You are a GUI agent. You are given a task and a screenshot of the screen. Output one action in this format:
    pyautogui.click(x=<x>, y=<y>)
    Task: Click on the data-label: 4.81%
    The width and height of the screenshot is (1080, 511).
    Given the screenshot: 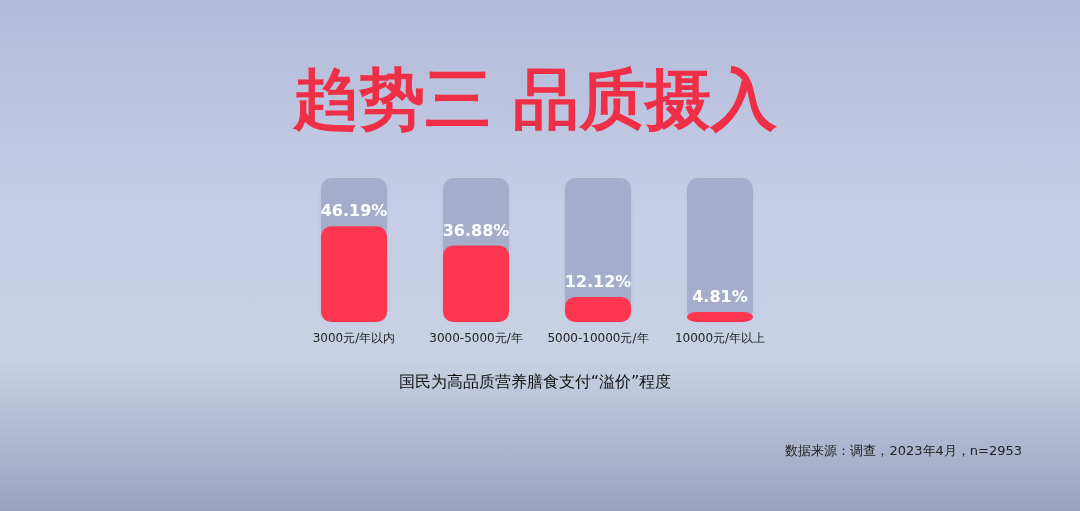 What is the action you would take?
    pyautogui.click(x=720, y=297)
    